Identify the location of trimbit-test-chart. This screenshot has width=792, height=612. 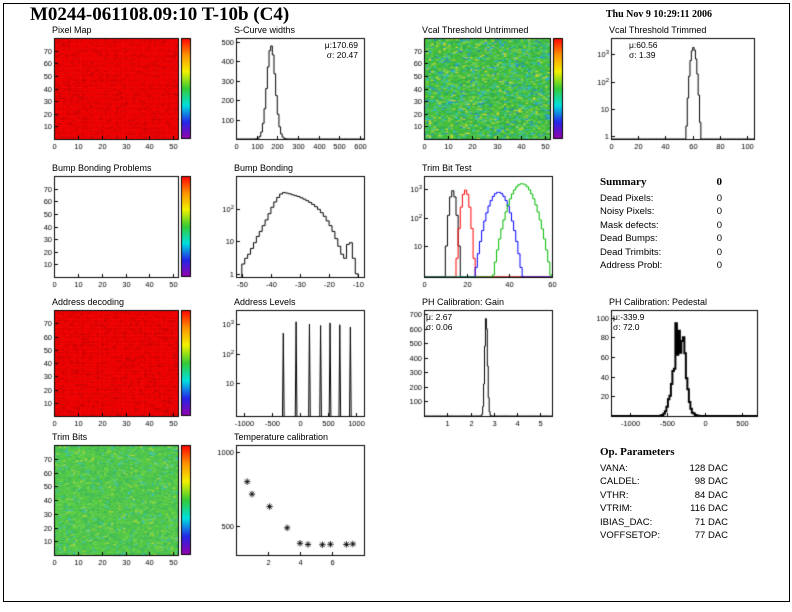
(478, 231).